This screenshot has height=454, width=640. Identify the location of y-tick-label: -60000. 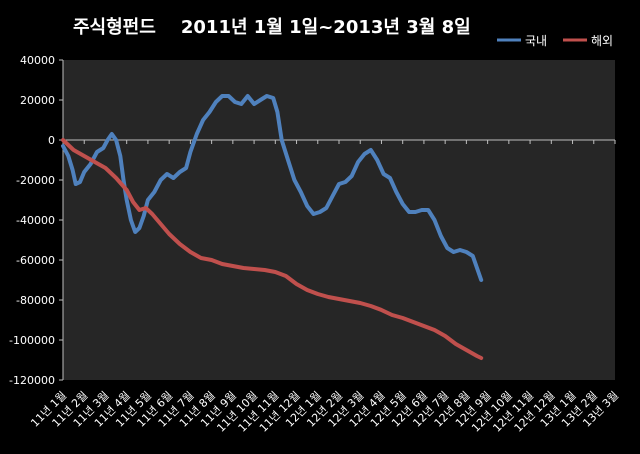
(35, 260).